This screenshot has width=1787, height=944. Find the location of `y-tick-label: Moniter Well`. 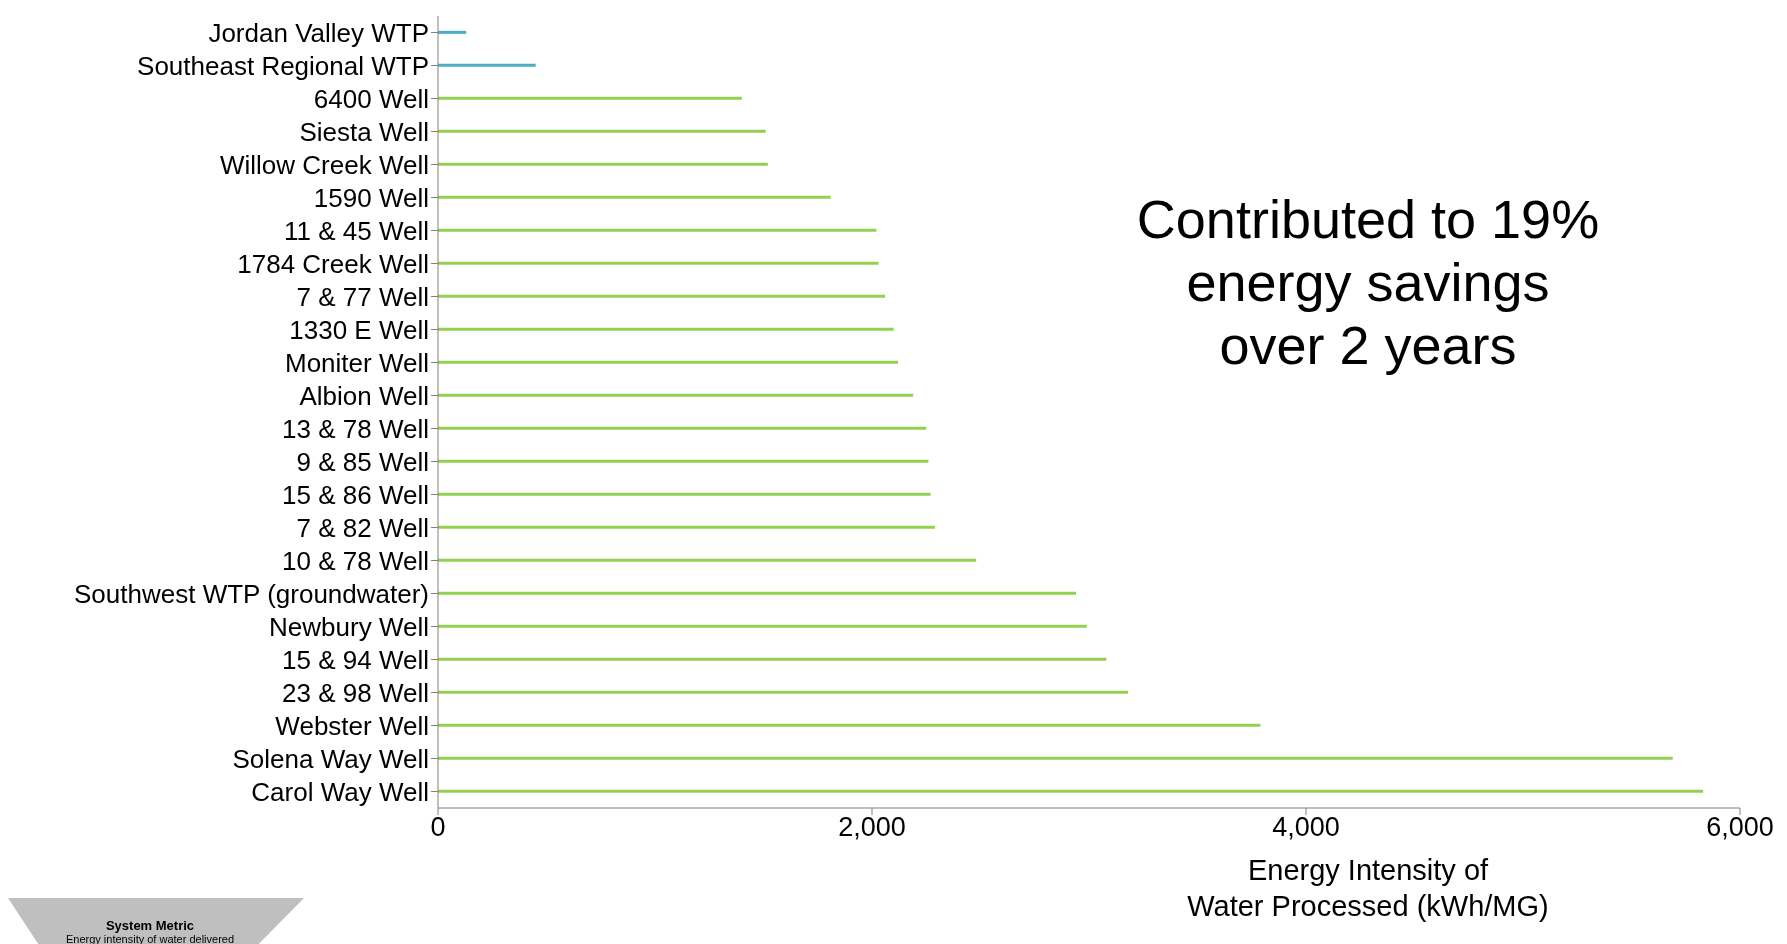

y-tick-label: Moniter Well is located at coordinates (356, 362).